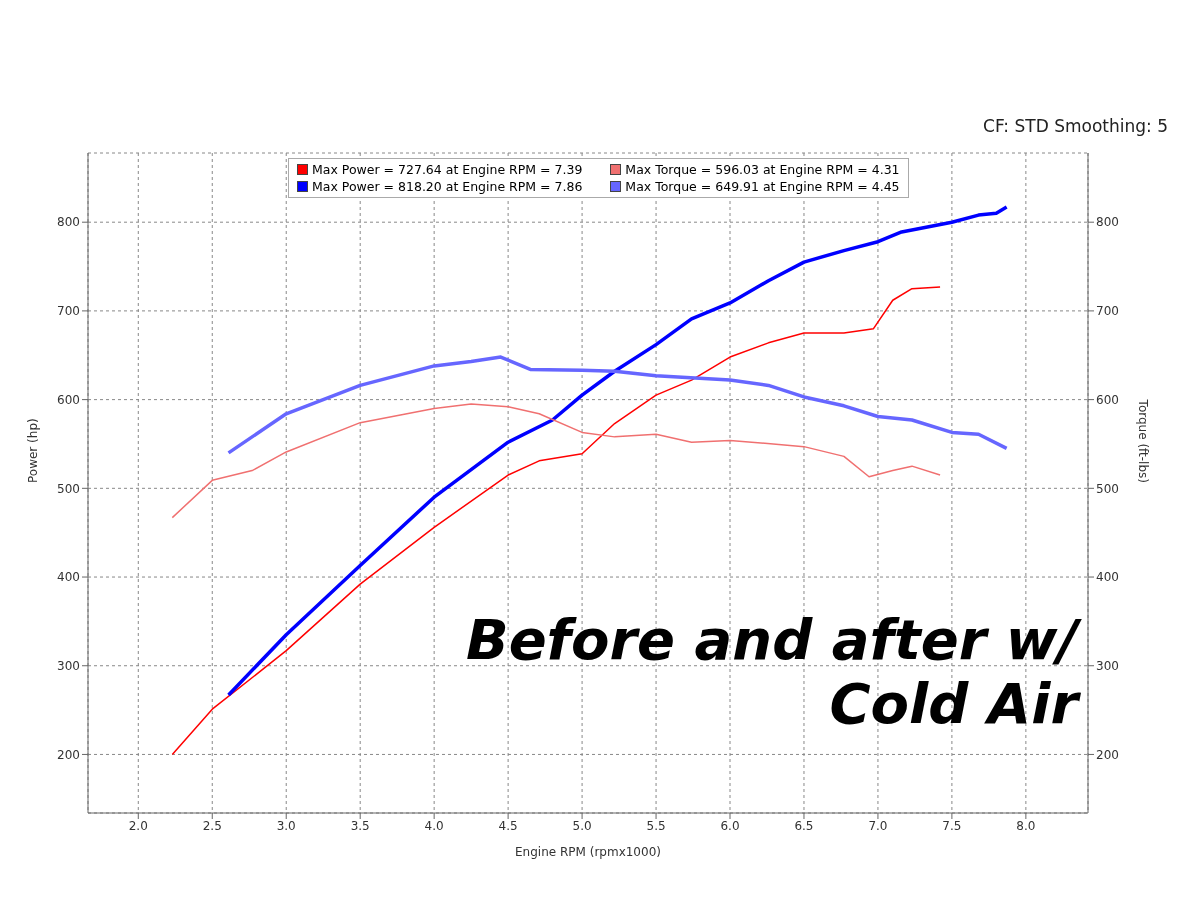 This screenshot has width=1200, height=915. What do you see at coordinates (1142, 440) in the screenshot?
I see `y2-axis-title: Torque (ft-lbs)` at bounding box center [1142, 440].